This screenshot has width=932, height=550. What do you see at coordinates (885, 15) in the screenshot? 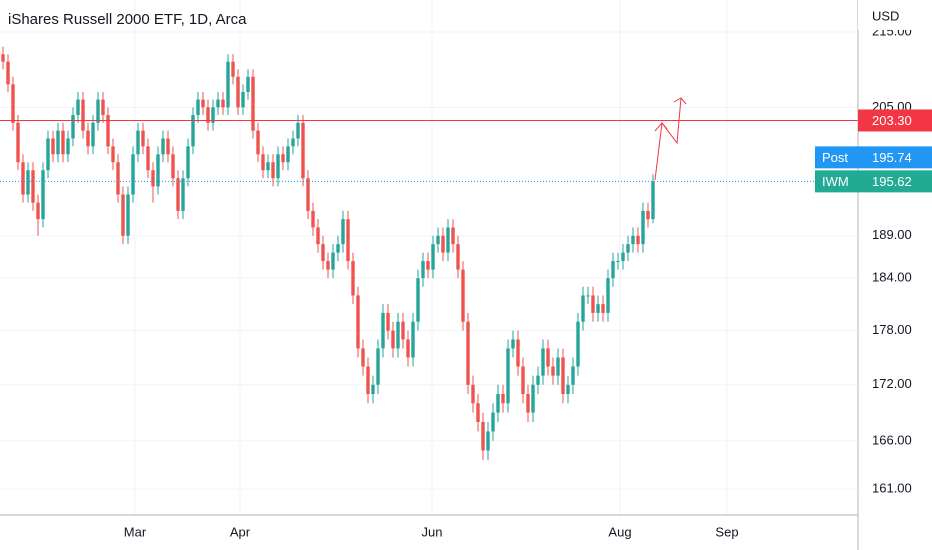
I see `axis-unit: USD` at bounding box center [885, 15].